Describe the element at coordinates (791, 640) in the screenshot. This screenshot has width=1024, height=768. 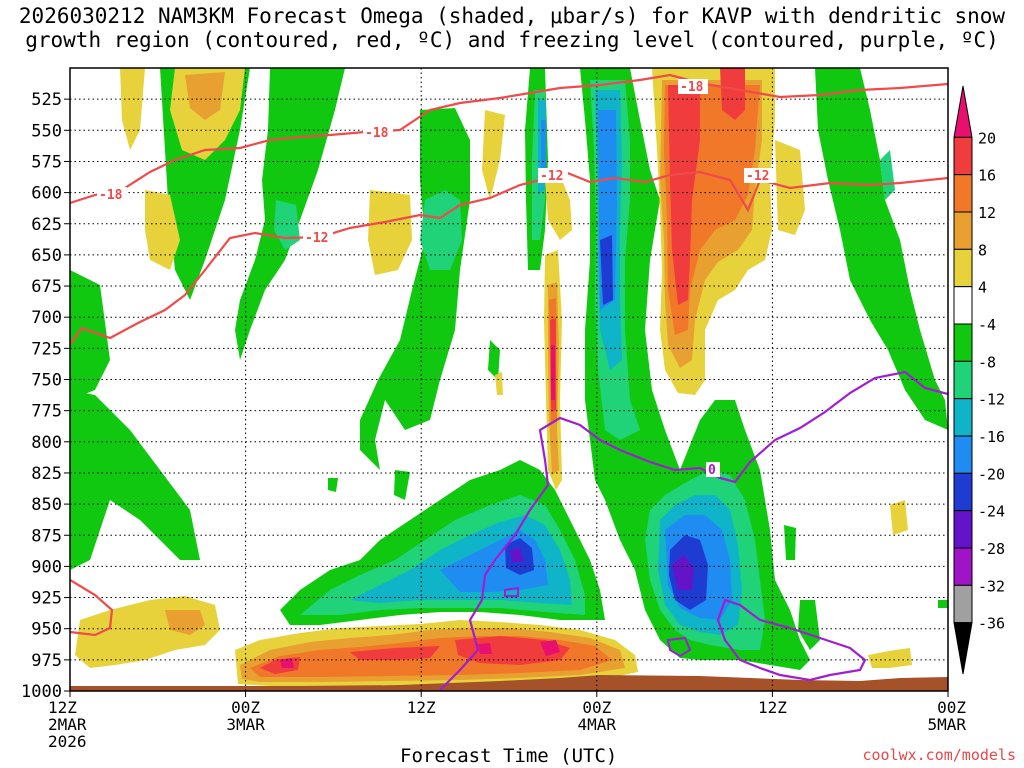
I see `purple-freezing-level-lower` at that location.